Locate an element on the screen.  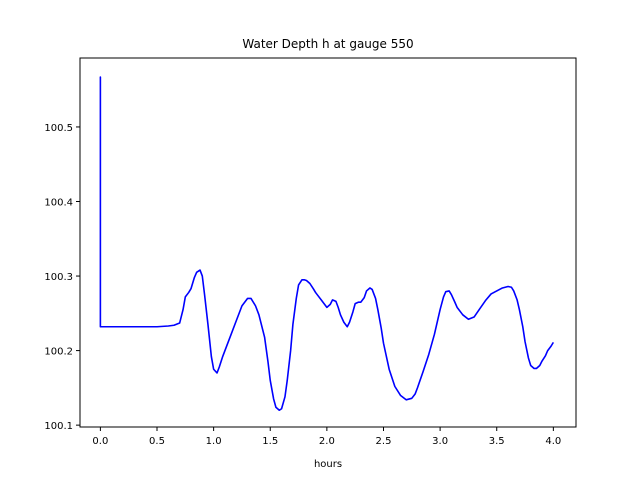
x-tick-label: 1.5 is located at coordinates (270, 441).